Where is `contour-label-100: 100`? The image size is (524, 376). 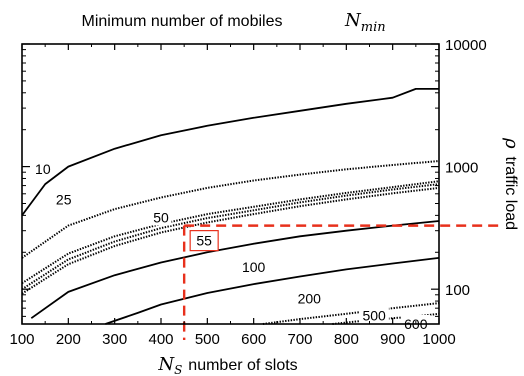
contour-label-100: 100 is located at coordinates (254, 267).